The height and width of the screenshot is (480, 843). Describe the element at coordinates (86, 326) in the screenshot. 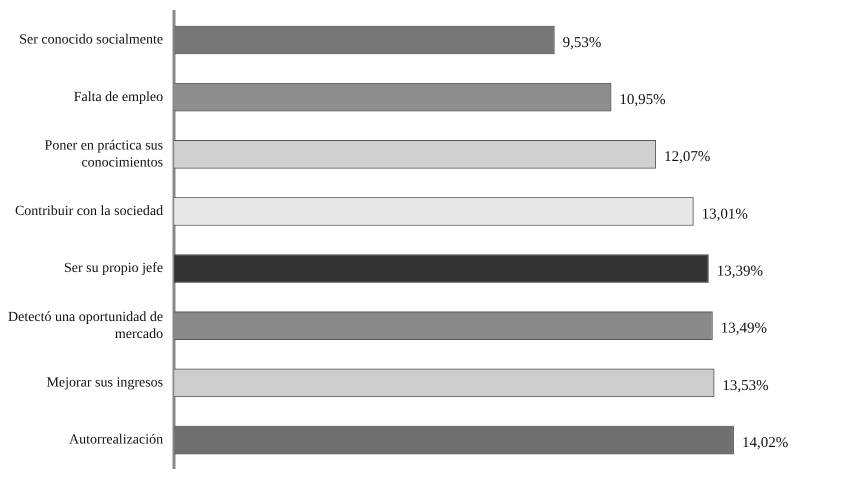

I see `y-tick-label: Detectó una oportunidad de mercado` at that location.